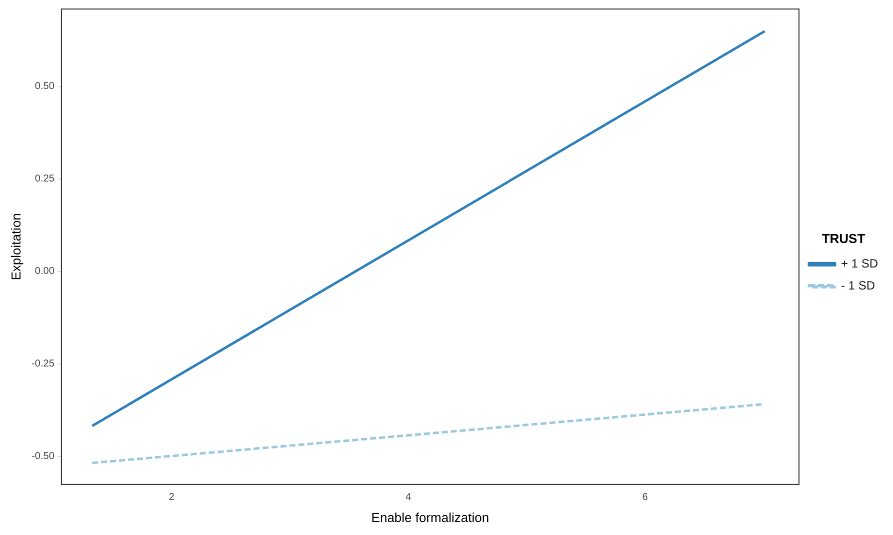 The width and height of the screenshot is (893, 535). I want to click on x-tick-label: 2, so click(171, 498).